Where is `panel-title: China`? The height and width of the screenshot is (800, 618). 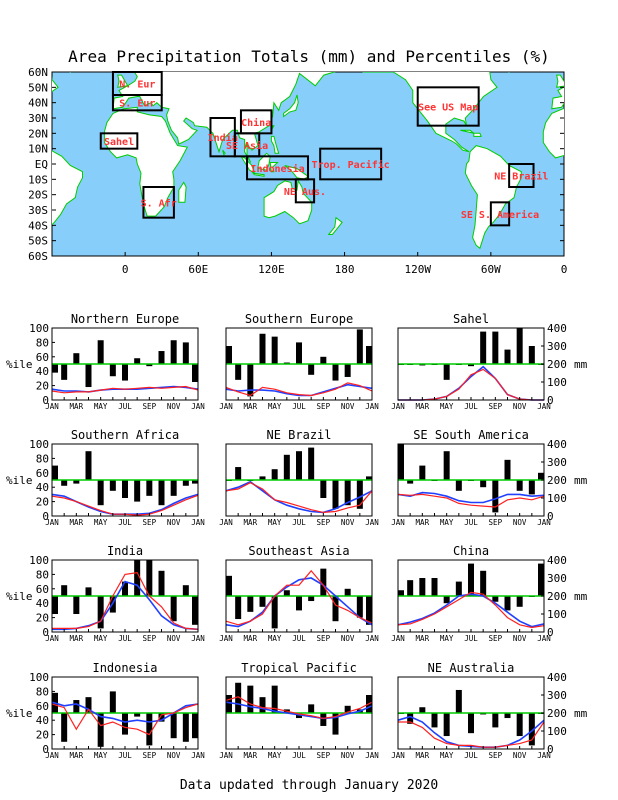 panel-title: China is located at coordinates (471, 551).